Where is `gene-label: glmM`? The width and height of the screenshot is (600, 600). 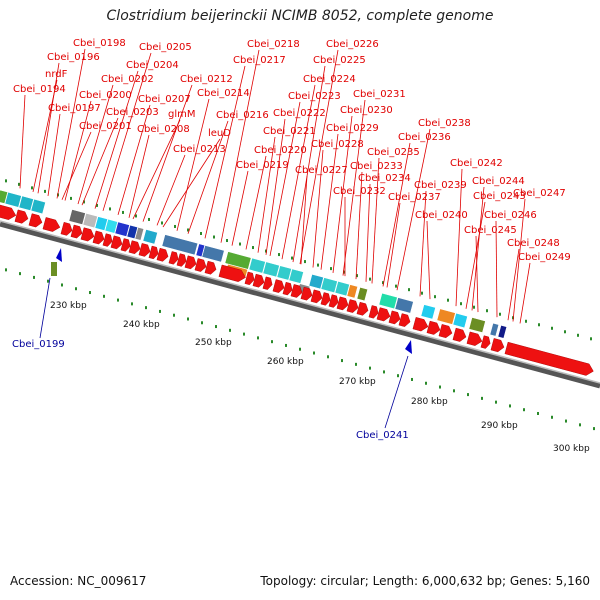 gene-label: glmM is located at coordinates (182, 114).